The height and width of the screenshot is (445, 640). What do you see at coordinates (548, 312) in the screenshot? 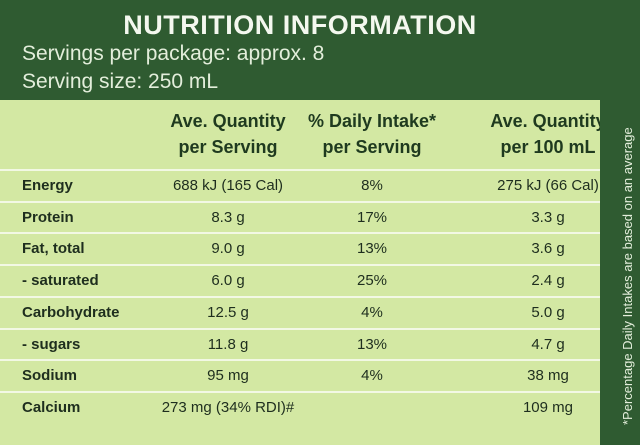
I see `cell: 5.0 g` at bounding box center [548, 312].